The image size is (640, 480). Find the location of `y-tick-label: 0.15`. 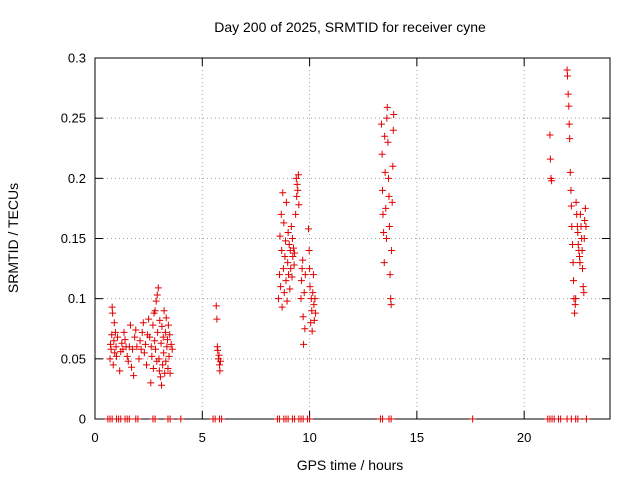

y-tick-label: 0.15 is located at coordinates (73, 238).